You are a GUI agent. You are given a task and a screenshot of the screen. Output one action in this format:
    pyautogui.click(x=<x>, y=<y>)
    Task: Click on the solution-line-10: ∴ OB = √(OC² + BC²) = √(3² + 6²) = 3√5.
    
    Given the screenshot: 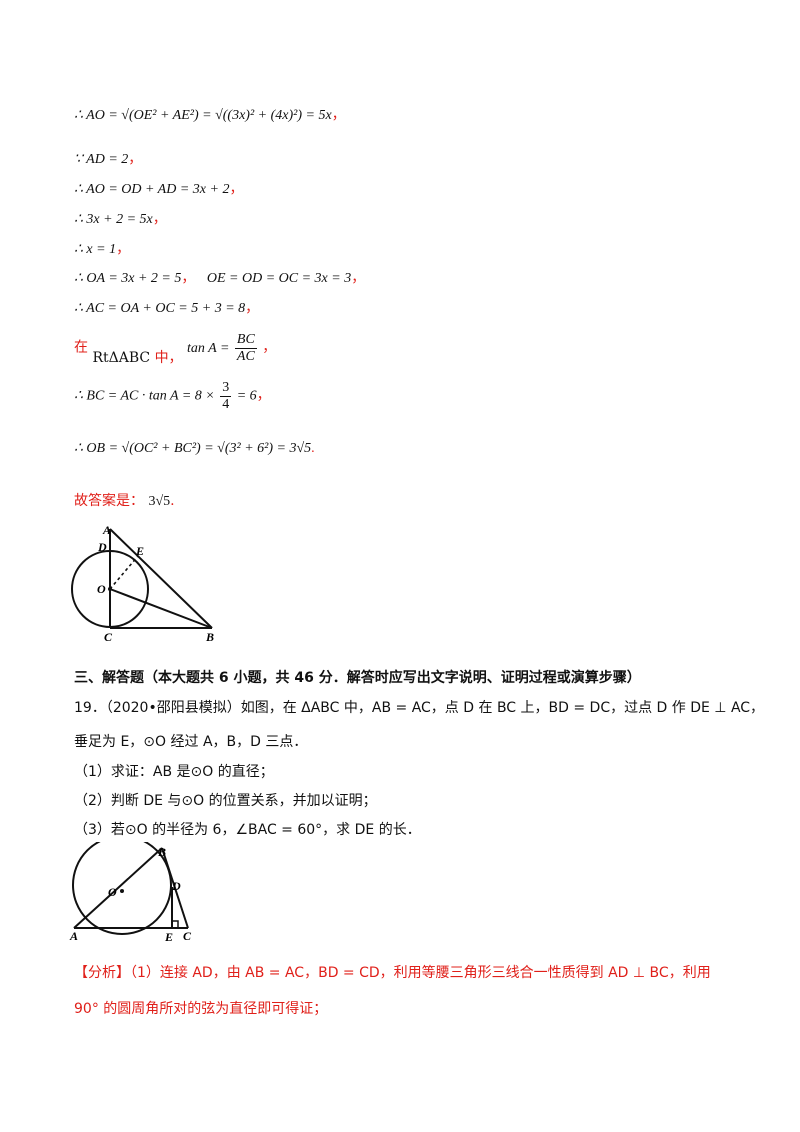 What is the action you would take?
    pyautogui.click(x=194, y=448)
    